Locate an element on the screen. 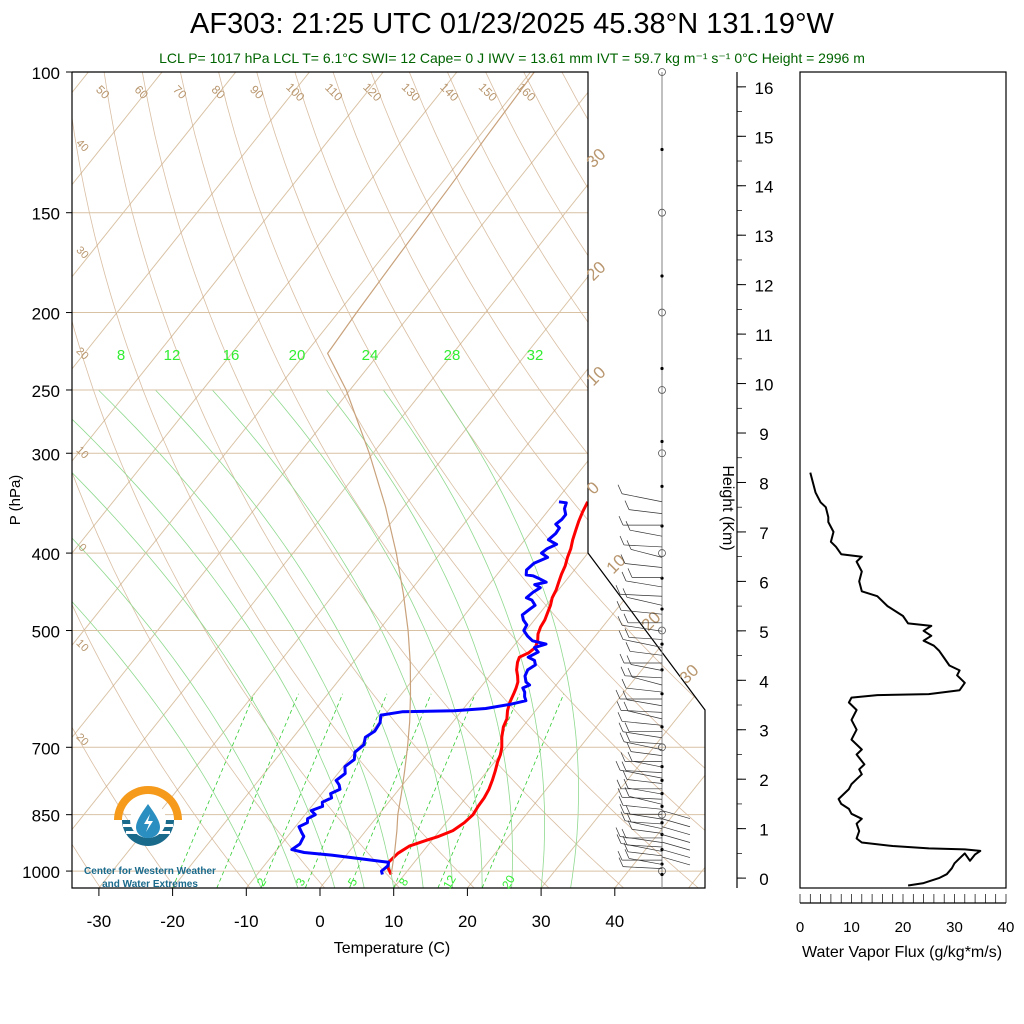  moist-adiabat-label: 16 is located at coordinates (231, 355).